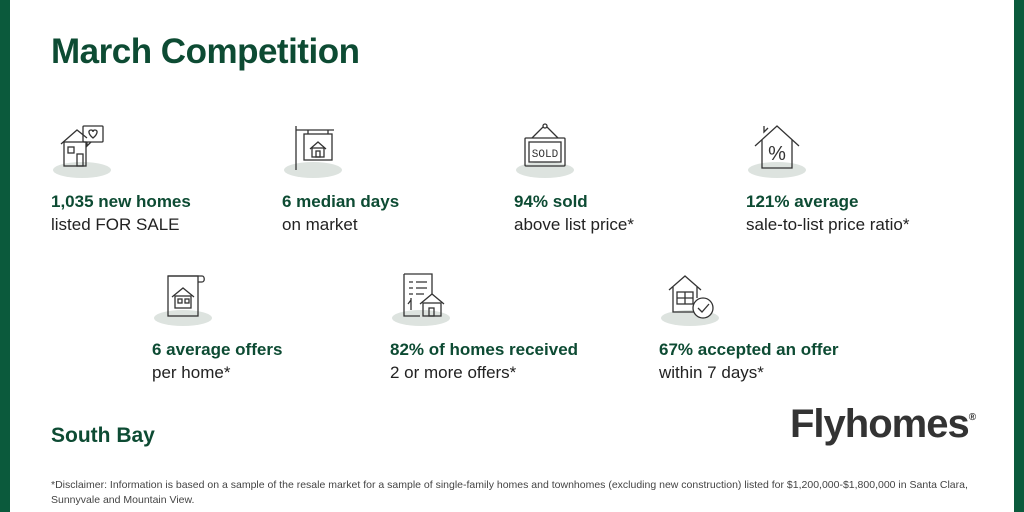  What do you see at coordinates (880, 424) in the screenshot?
I see `logo-text: Flyhomes` at bounding box center [880, 424].